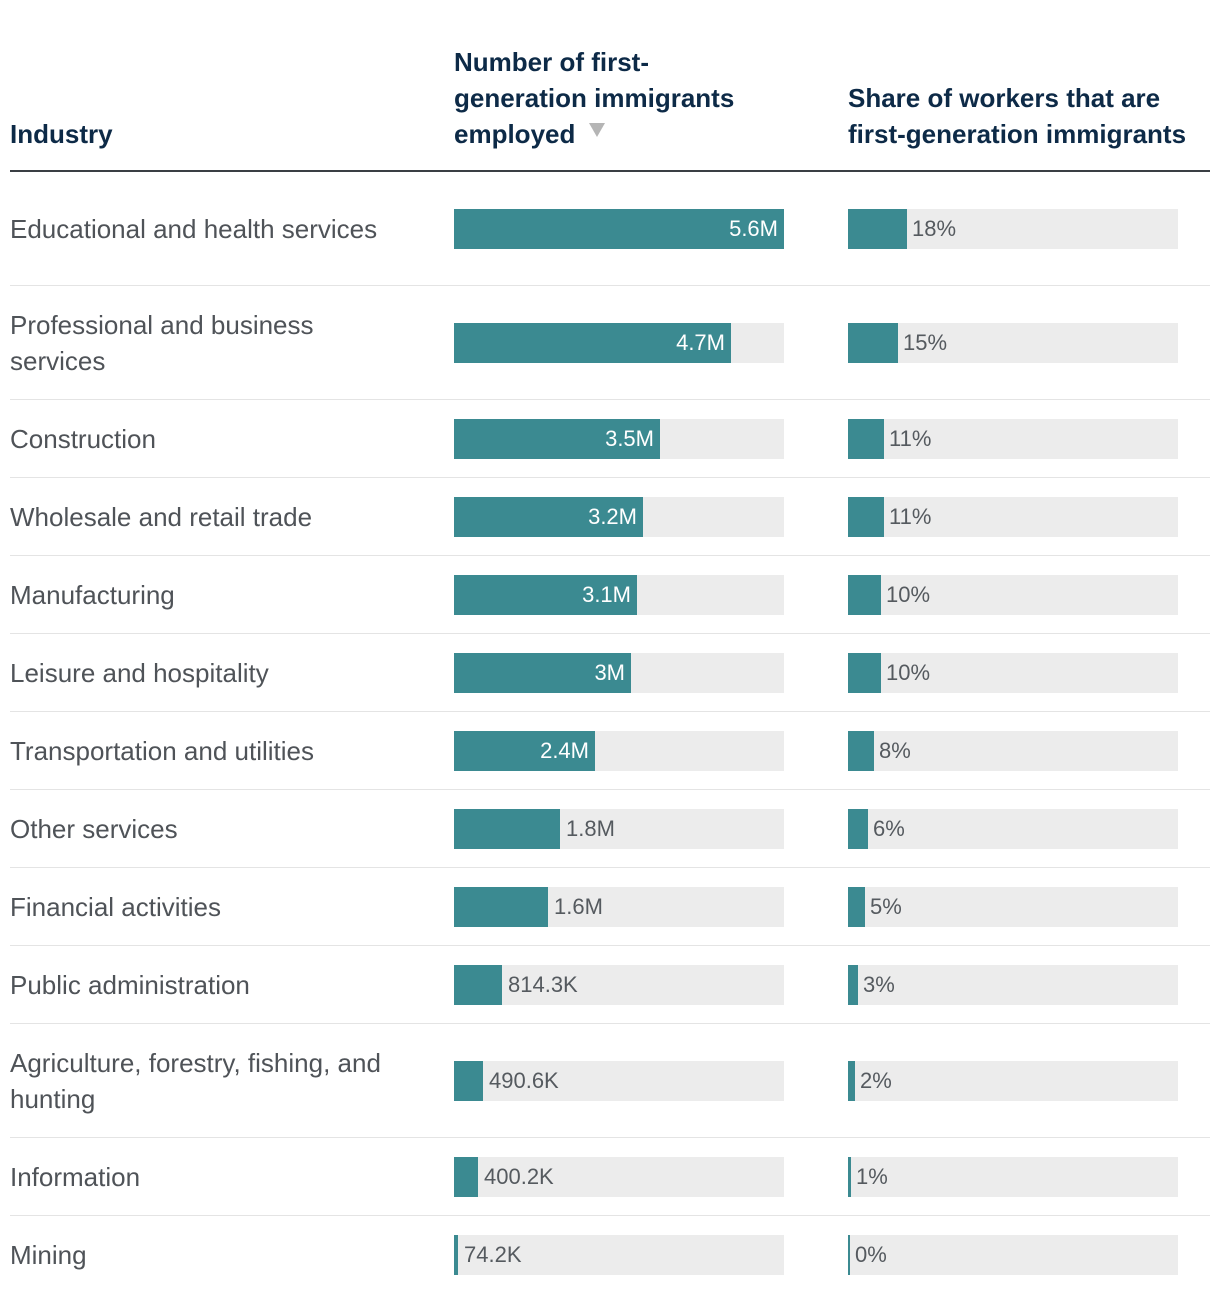  I want to click on industry-label: Transportation and utilities, so click(162, 750).